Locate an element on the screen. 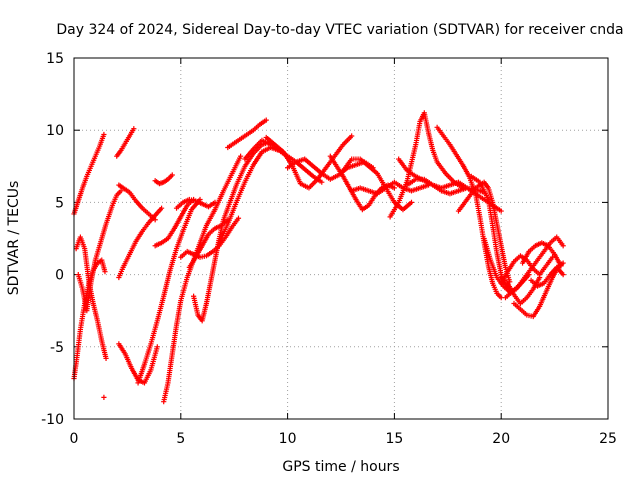 The image size is (640, 480). x-tick-label: 15 is located at coordinates (394, 439).